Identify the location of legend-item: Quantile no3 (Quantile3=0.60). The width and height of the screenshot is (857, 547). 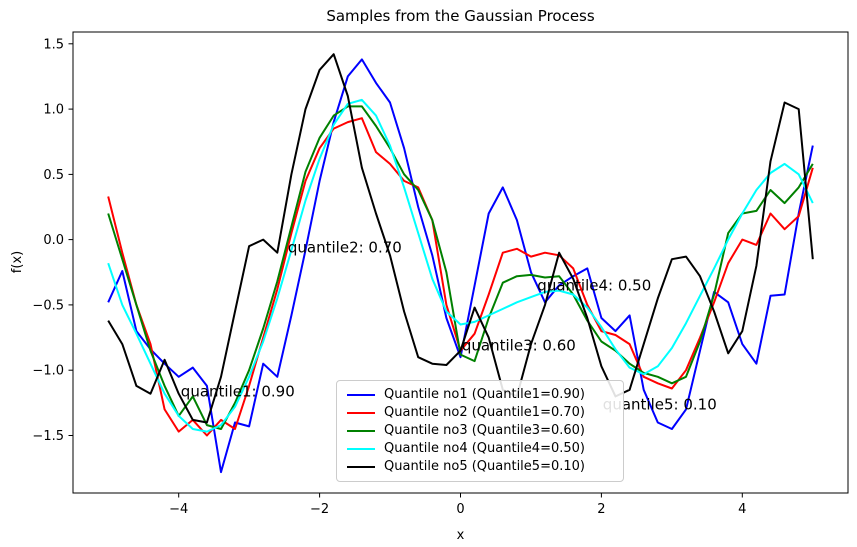
(480, 431).